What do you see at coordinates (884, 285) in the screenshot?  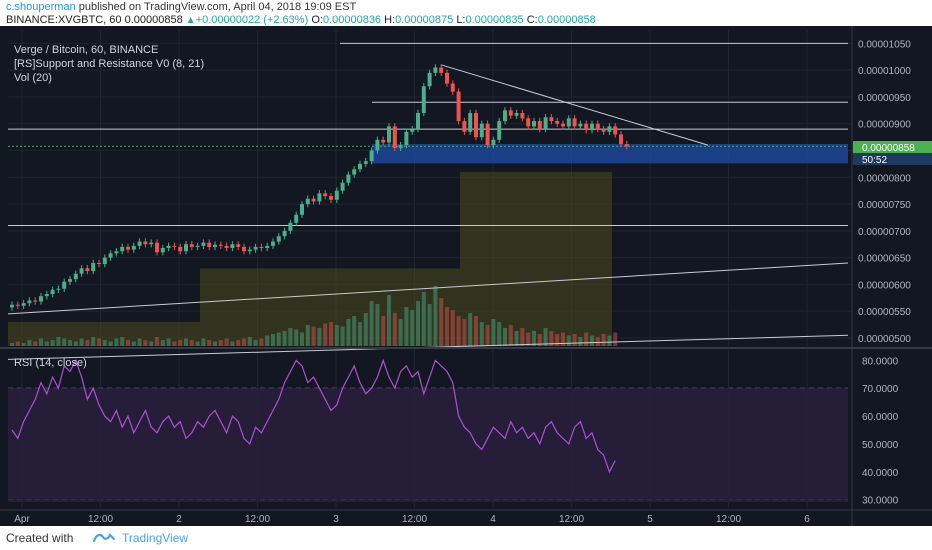 I see `price-tick-label: 0.00000600` at bounding box center [884, 285].